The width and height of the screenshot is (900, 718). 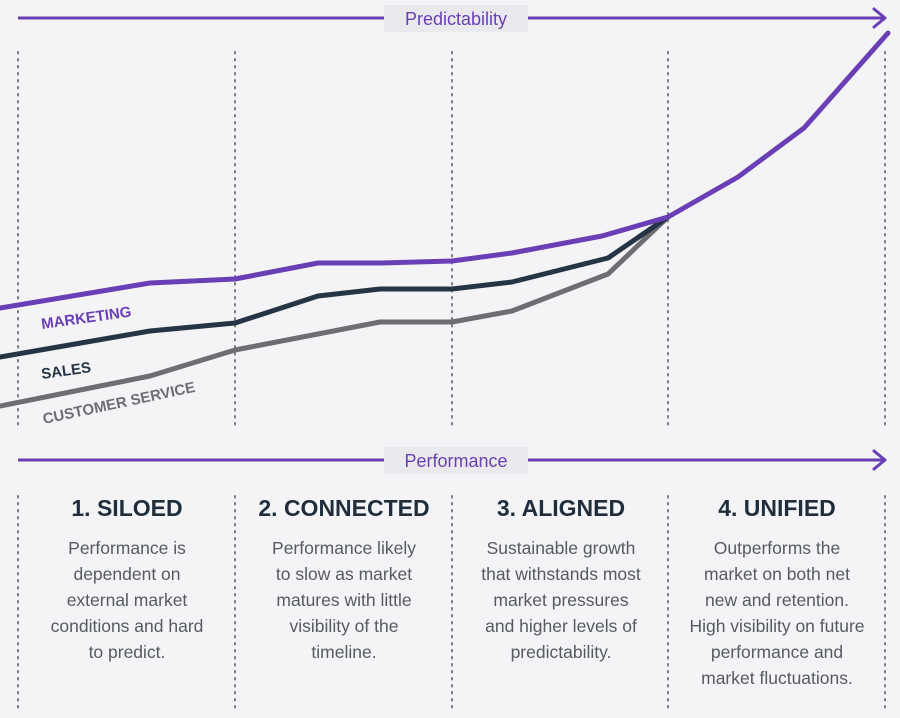 What do you see at coordinates (344, 508) in the screenshot?
I see `stage-title: 2. CONNECTED` at bounding box center [344, 508].